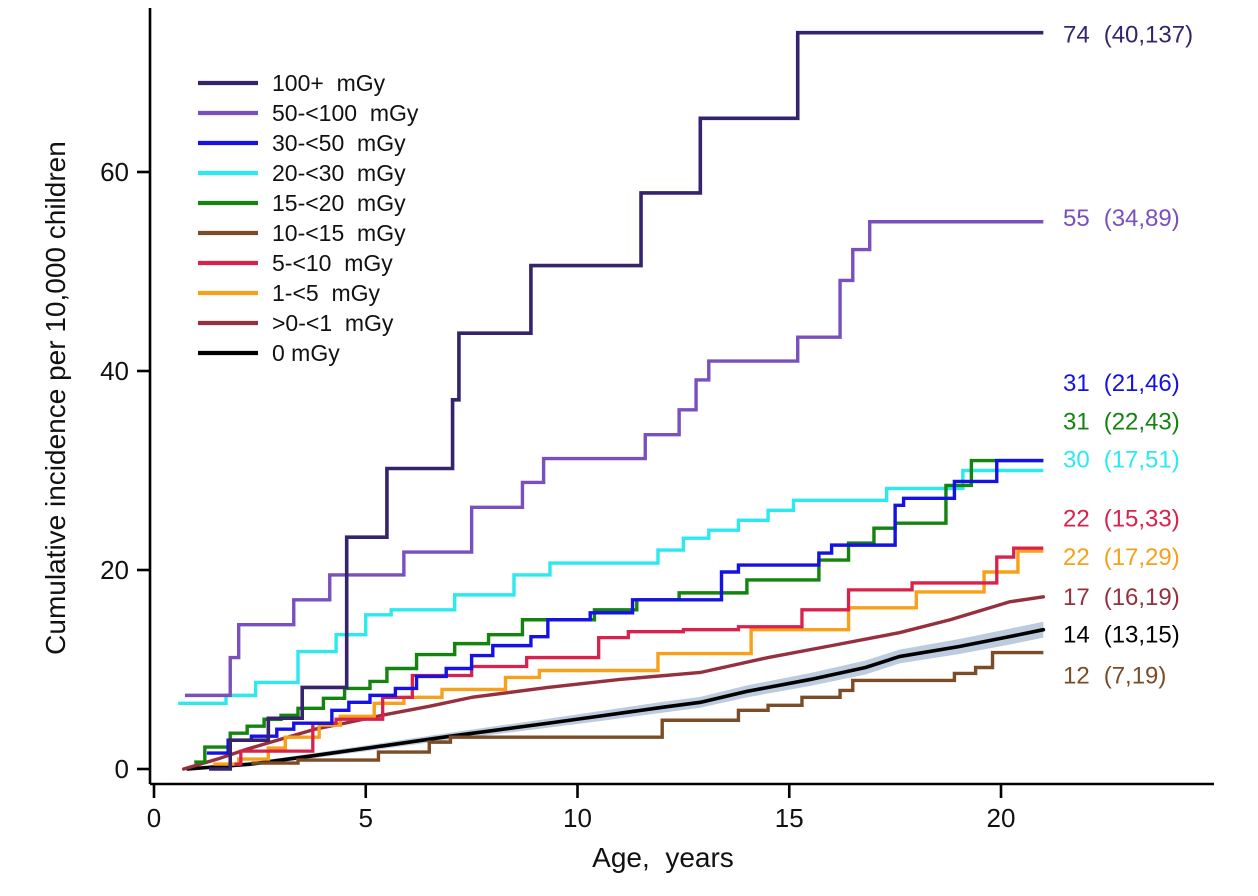  Describe the element at coordinates (366, 818) in the screenshot. I see `x-tick-label: 5` at that location.